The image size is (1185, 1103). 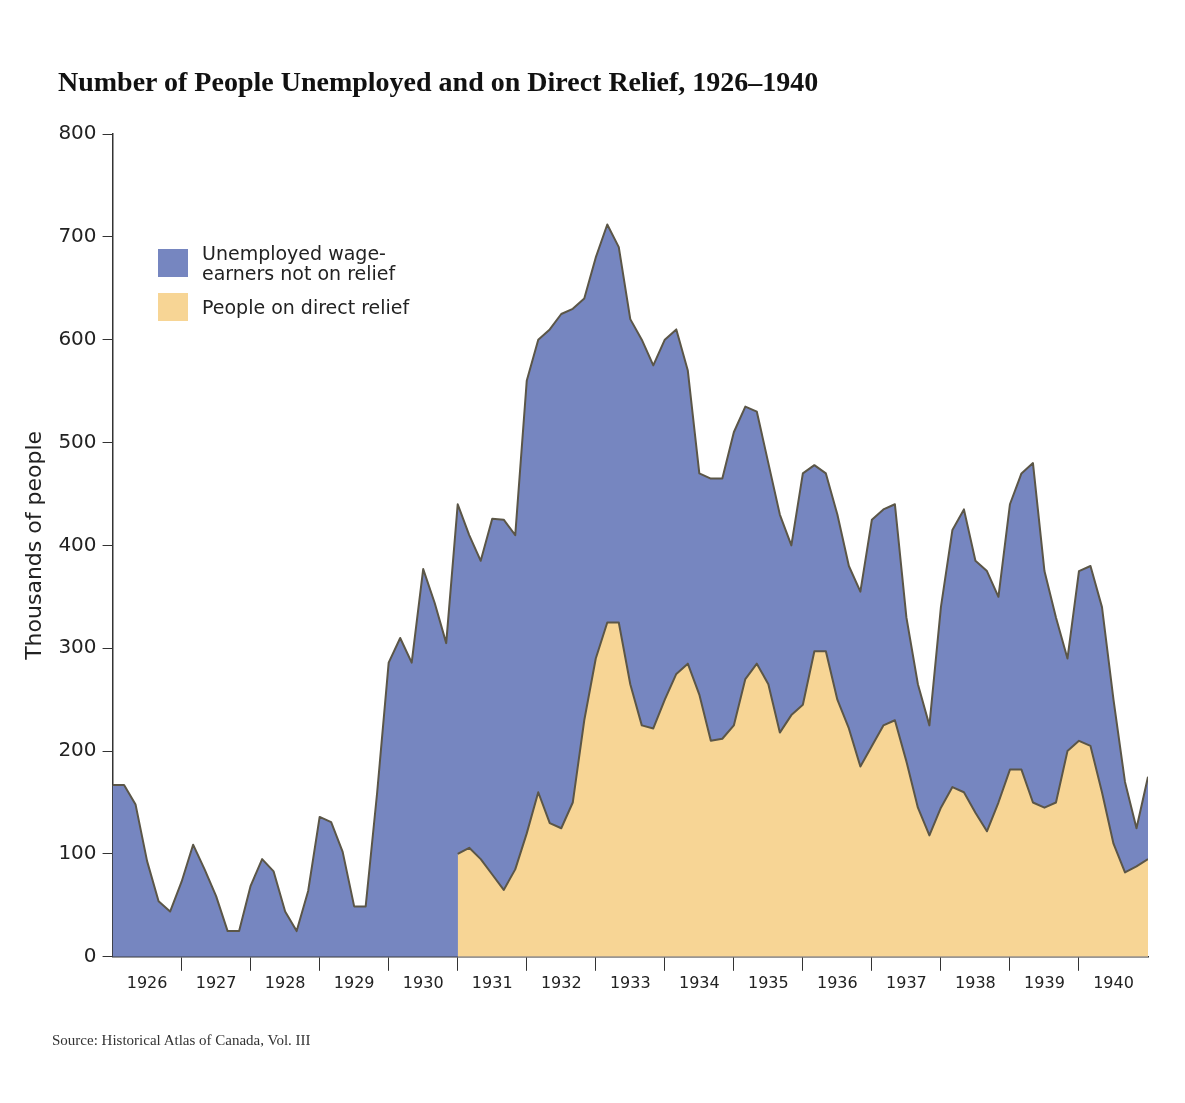 I want to click on y-tick-label: 200, so click(x=77, y=749).